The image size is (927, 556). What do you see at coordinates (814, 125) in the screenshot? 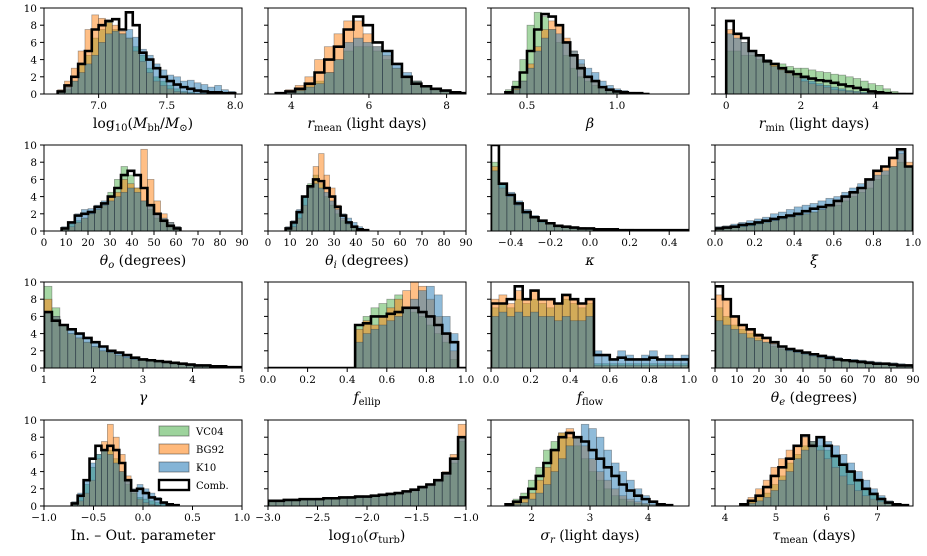
I see `x-axis-label: rmin (light days)` at bounding box center [814, 125].